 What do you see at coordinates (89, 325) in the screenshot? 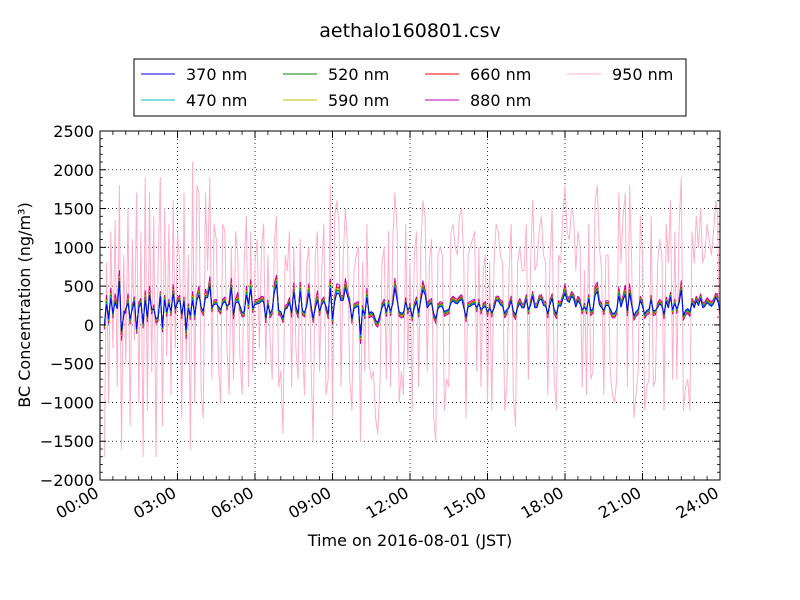
I see `y-tick-label: 0` at bounding box center [89, 325].